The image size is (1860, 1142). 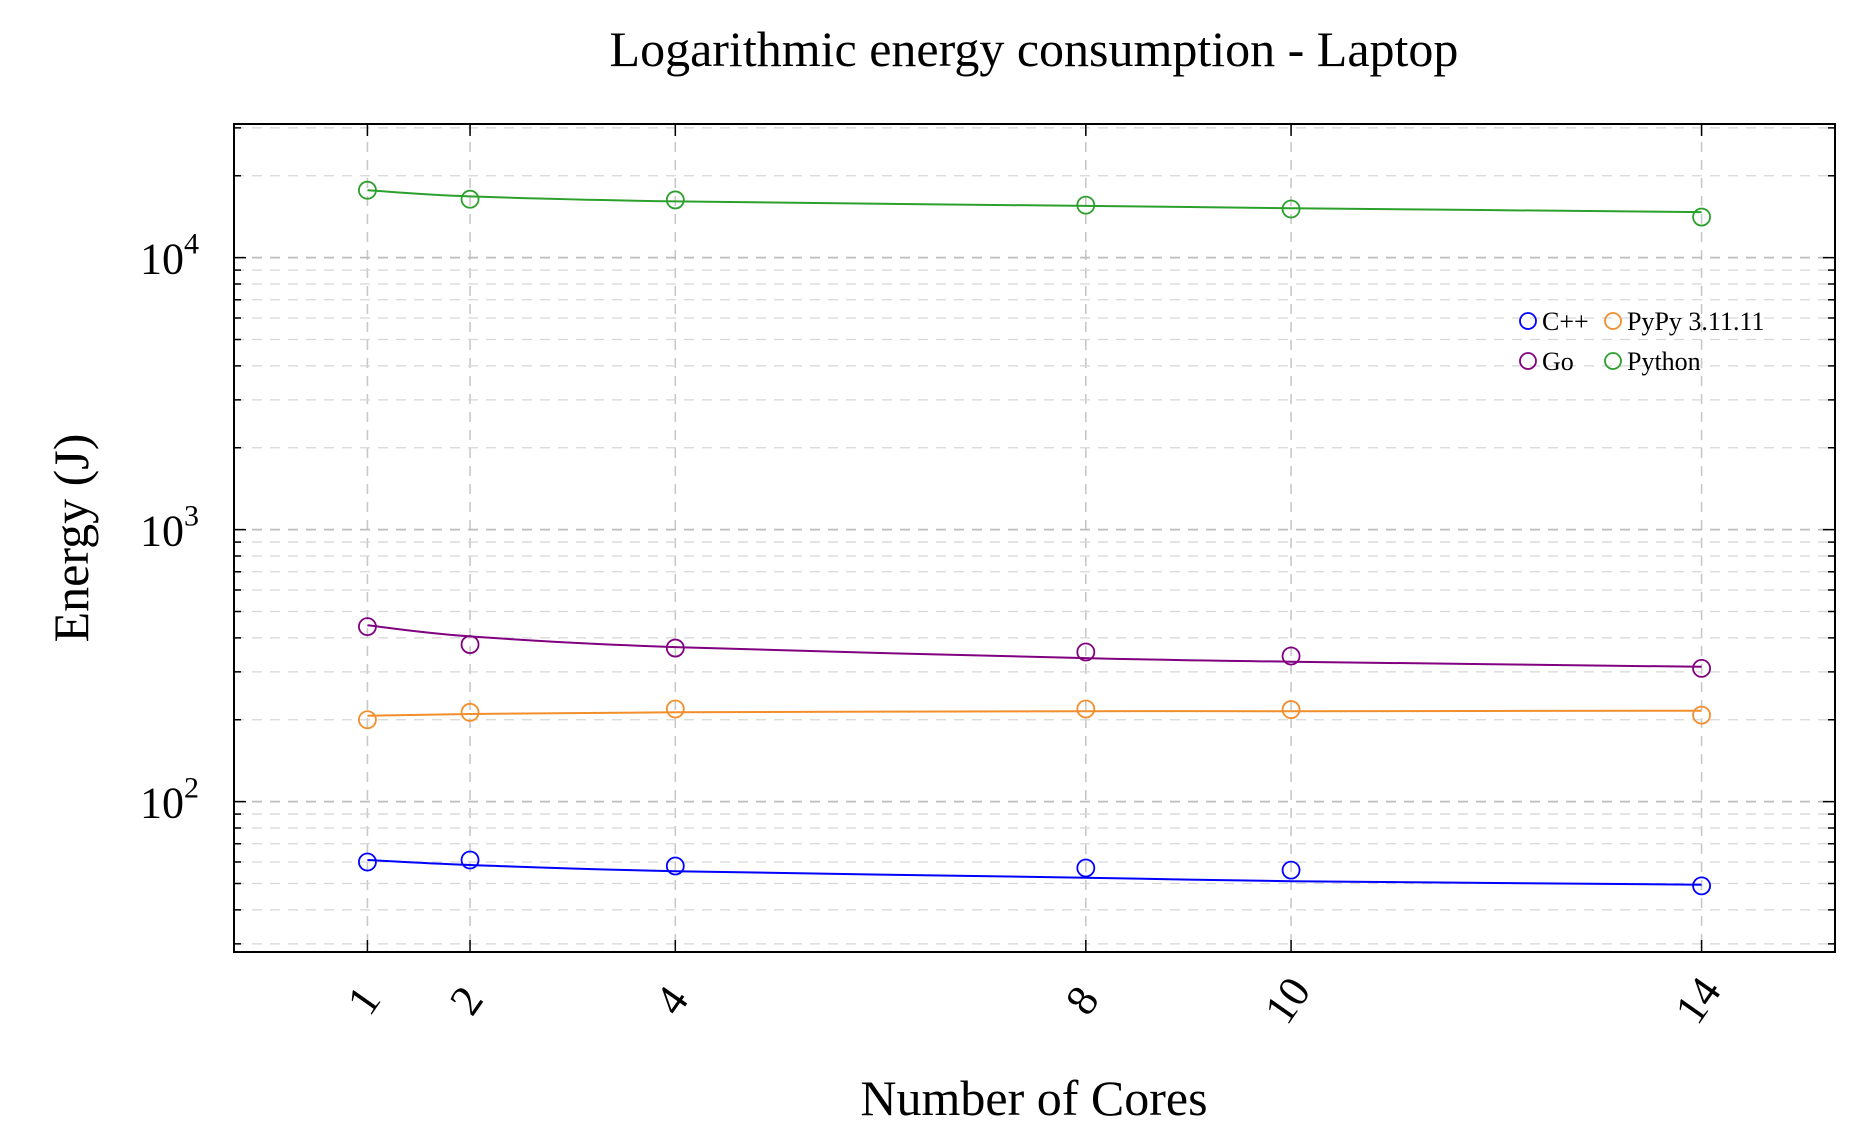 I want to click on y-tick-label: 10², so click(x=169, y=800).